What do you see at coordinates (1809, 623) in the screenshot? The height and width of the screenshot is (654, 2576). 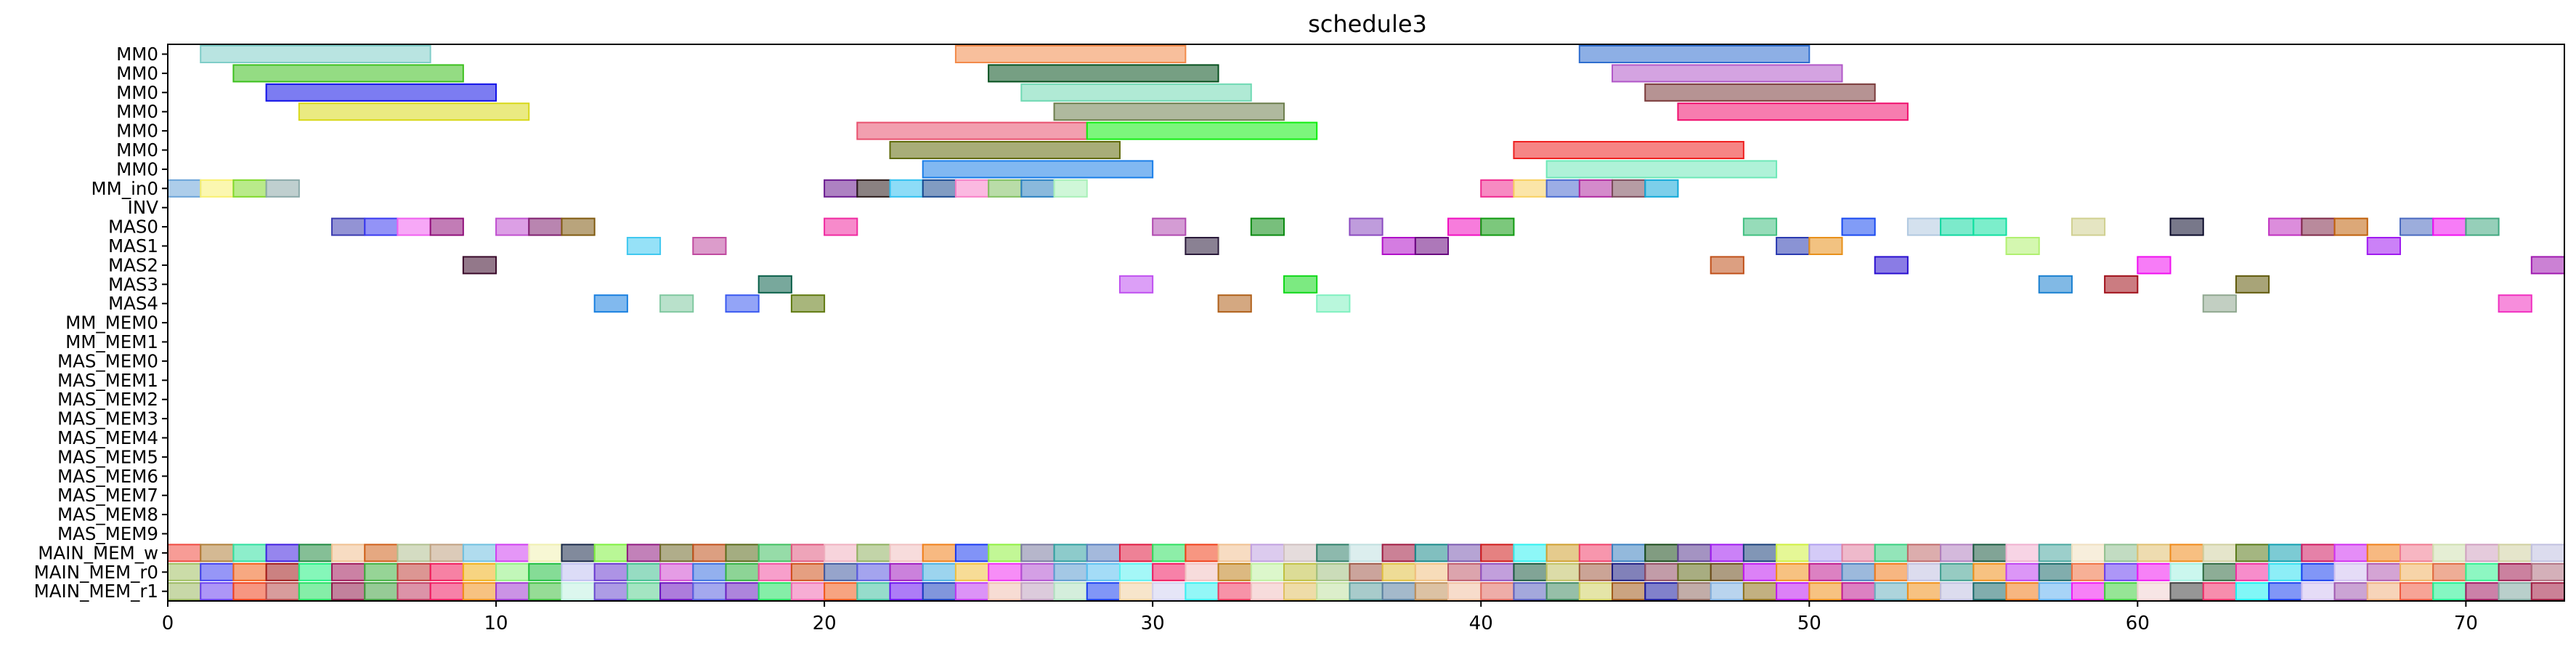 I see `x-tick-label: 50` at bounding box center [1809, 623].